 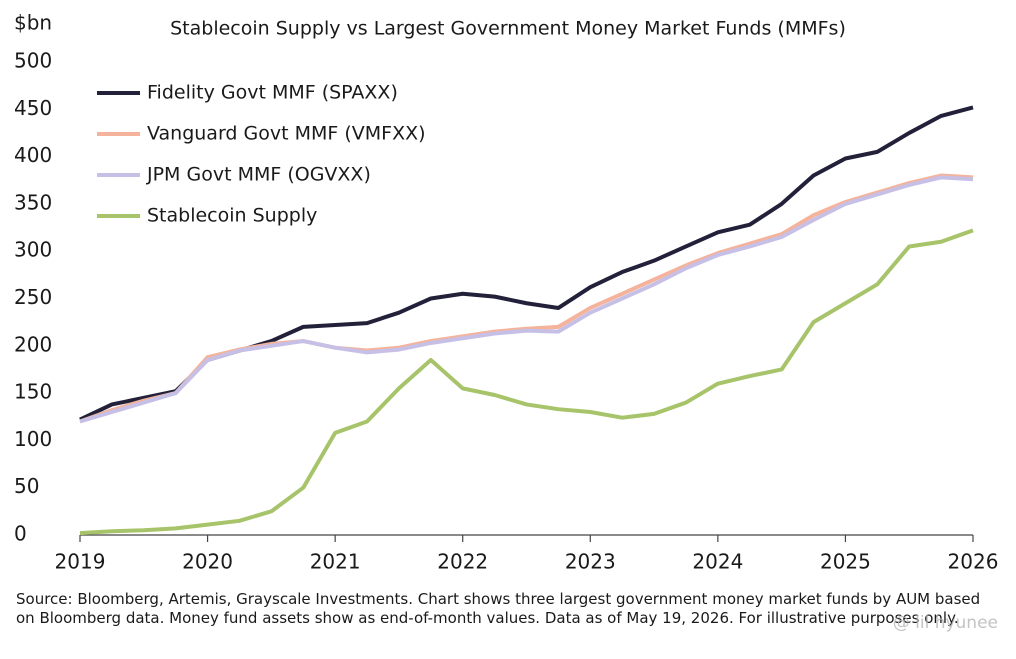 What do you see at coordinates (26, 486) in the screenshot?
I see `y-tick-label: 50` at bounding box center [26, 486].